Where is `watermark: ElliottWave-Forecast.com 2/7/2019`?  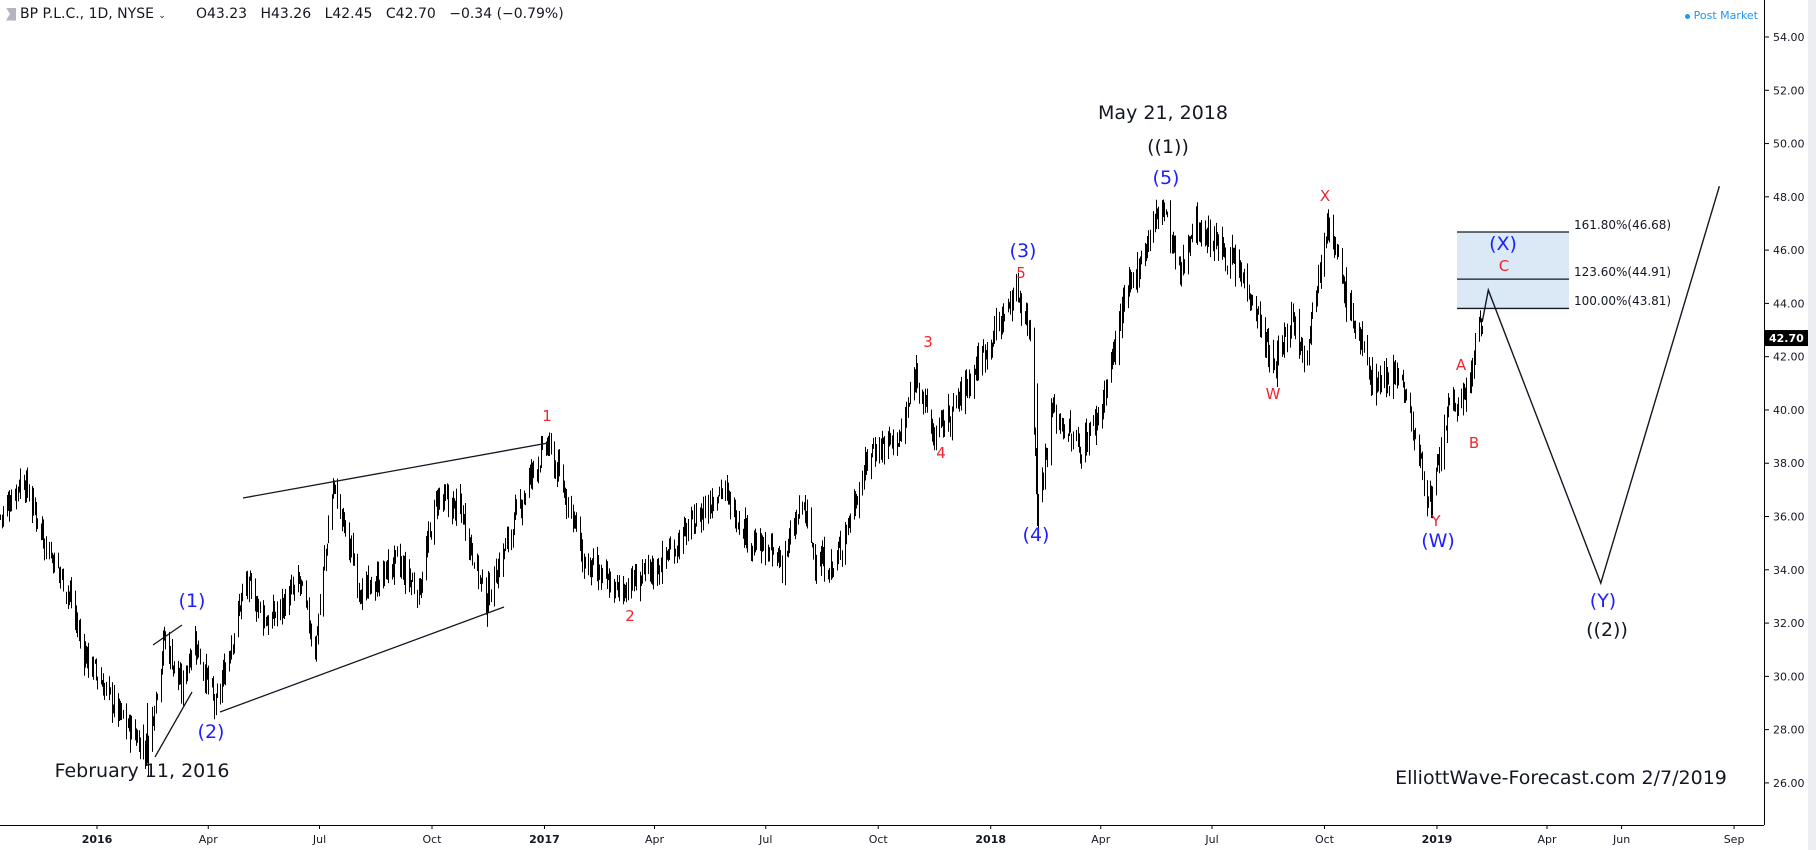
watermark: ElliottWave-Forecast.com 2/7/2019 is located at coordinates (1561, 778).